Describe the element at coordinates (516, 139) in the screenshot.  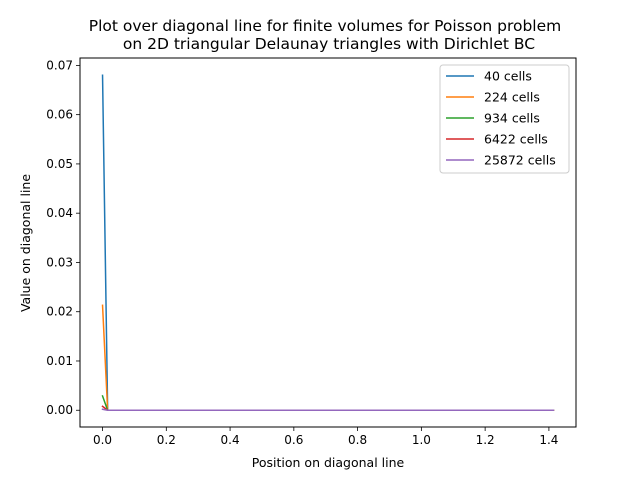
I see `legend-label-3: 6422 cells` at that location.